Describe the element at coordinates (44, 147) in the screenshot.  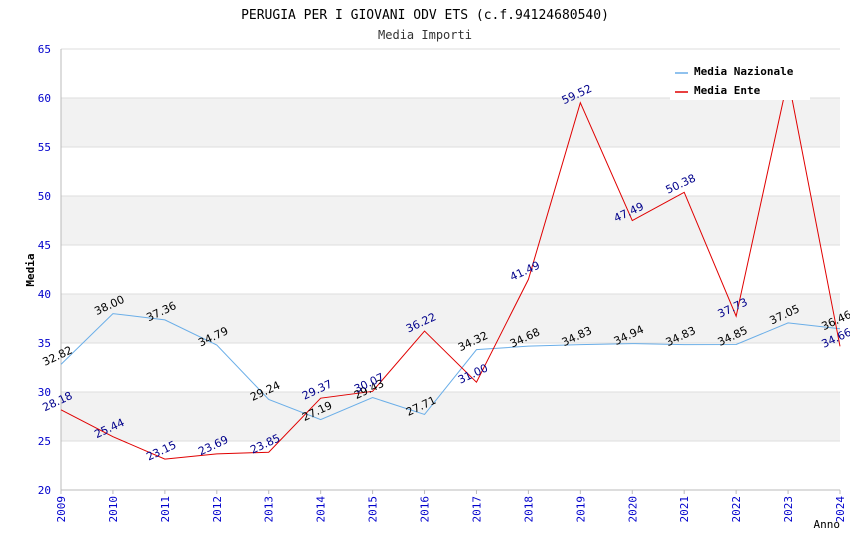
I see `y-tick-label: 55` at that location.